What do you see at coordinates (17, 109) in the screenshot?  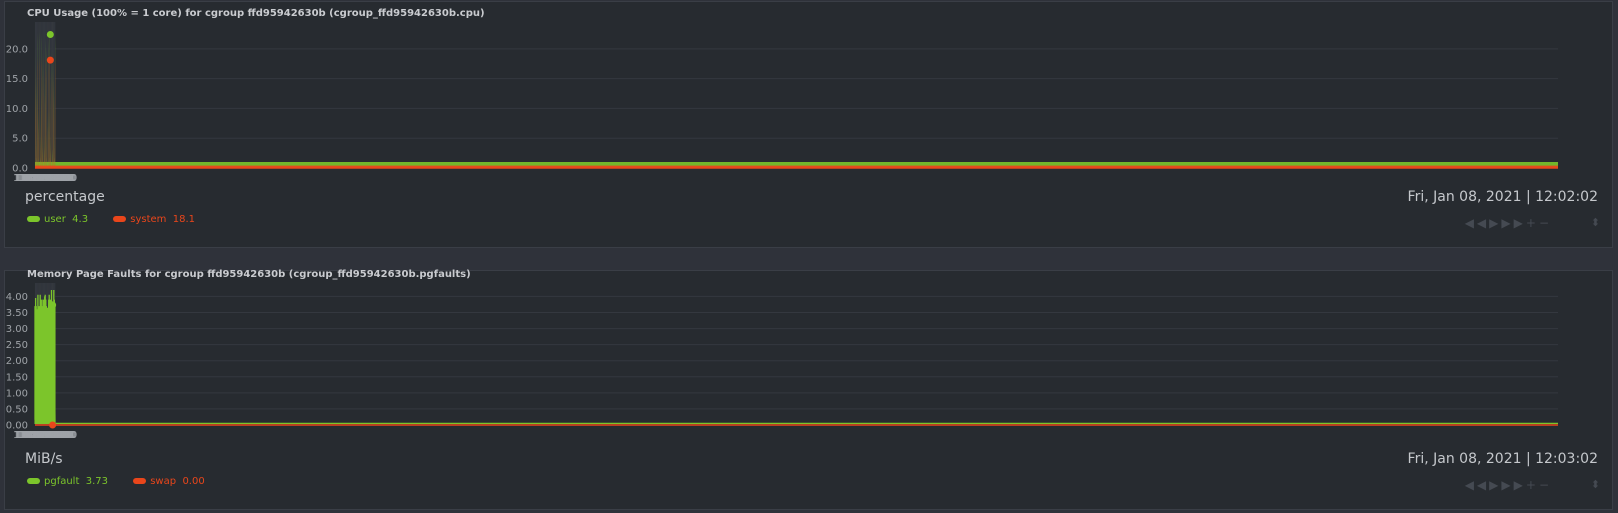 I see `y-tick-label: 10.0` at bounding box center [17, 109].